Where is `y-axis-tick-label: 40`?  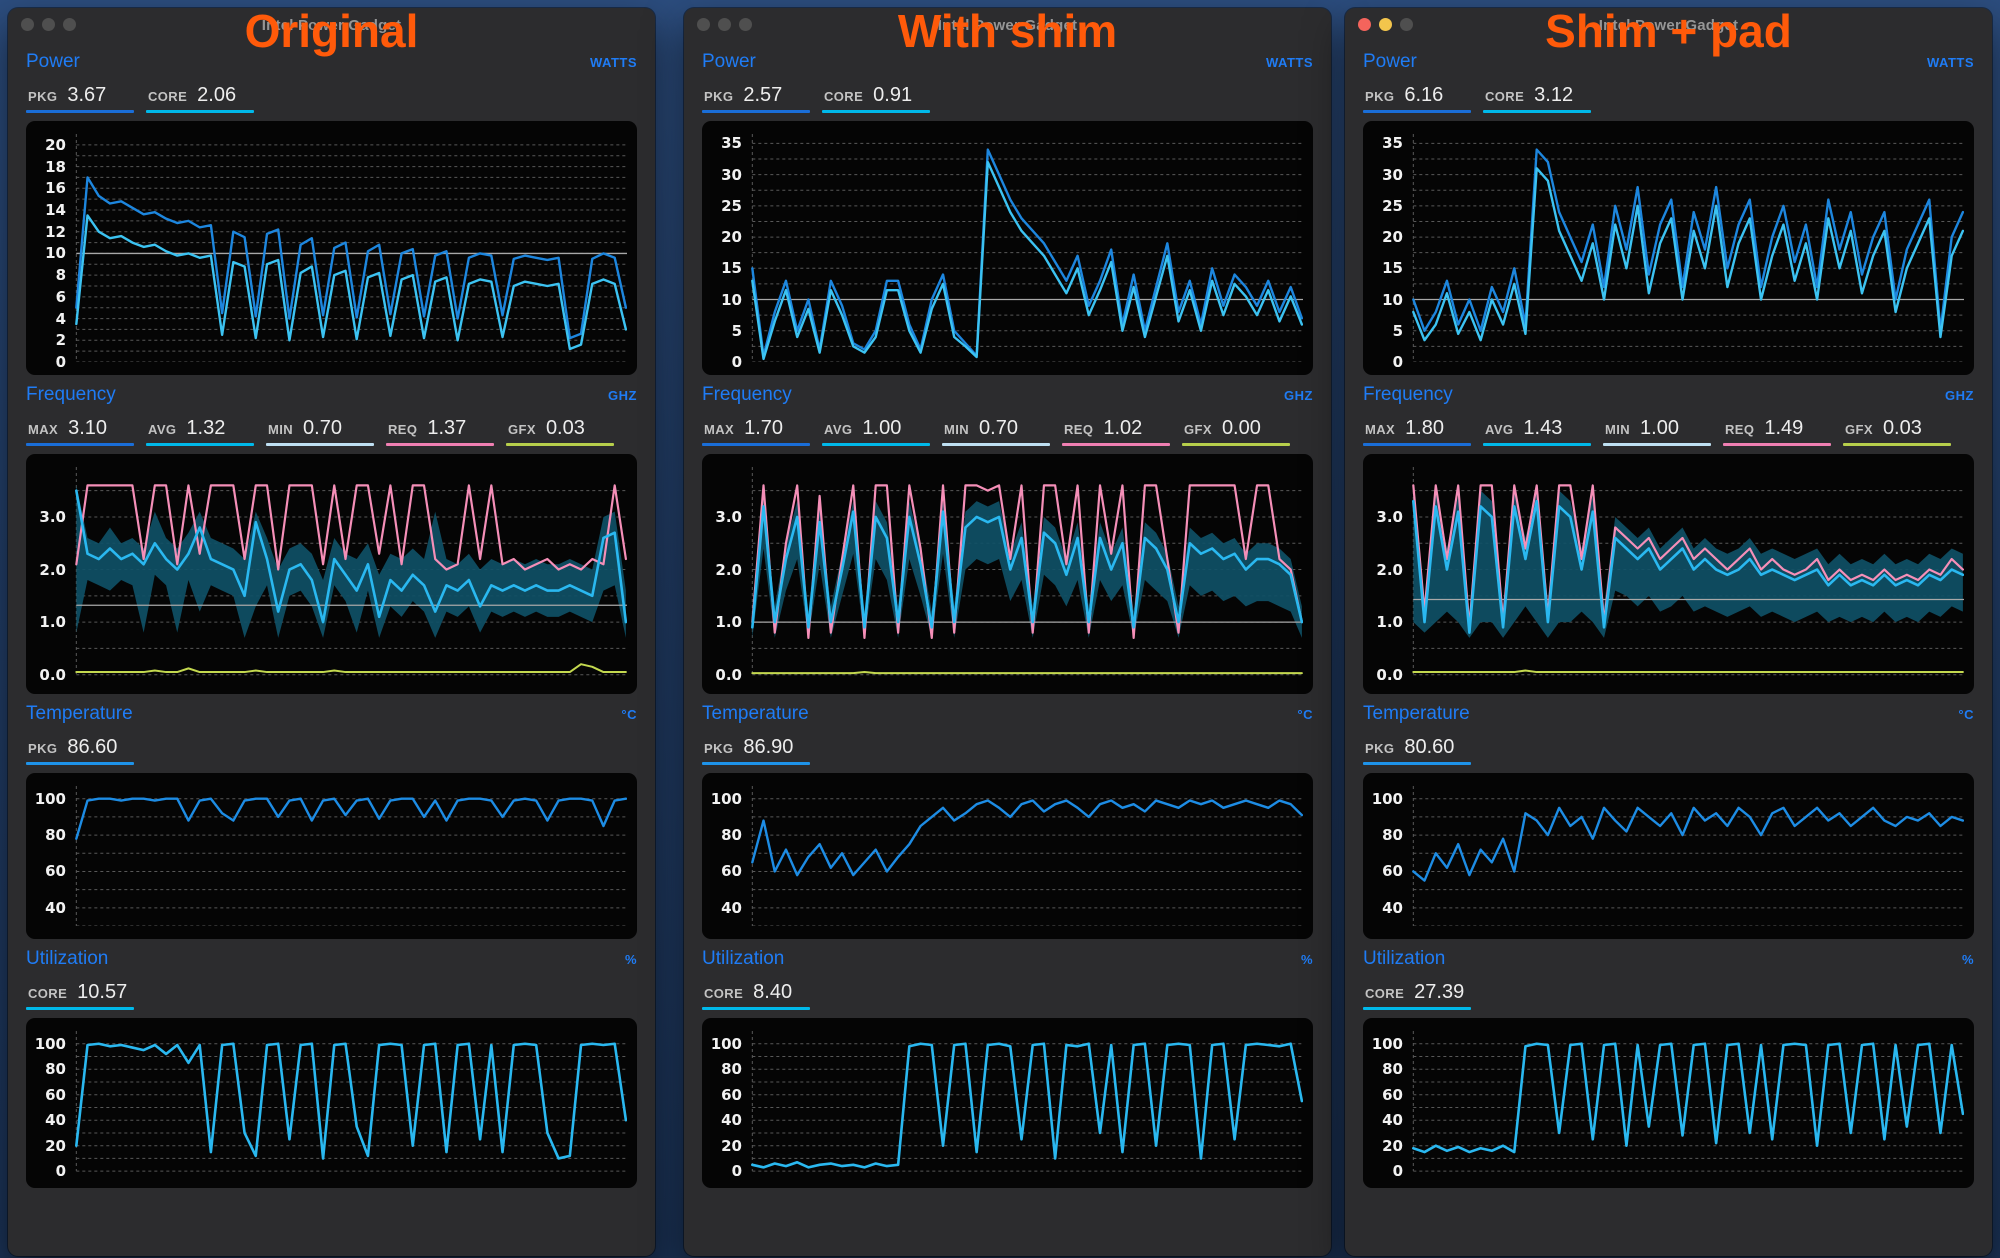 y-axis-tick-label: 40 is located at coordinates (731, 907).